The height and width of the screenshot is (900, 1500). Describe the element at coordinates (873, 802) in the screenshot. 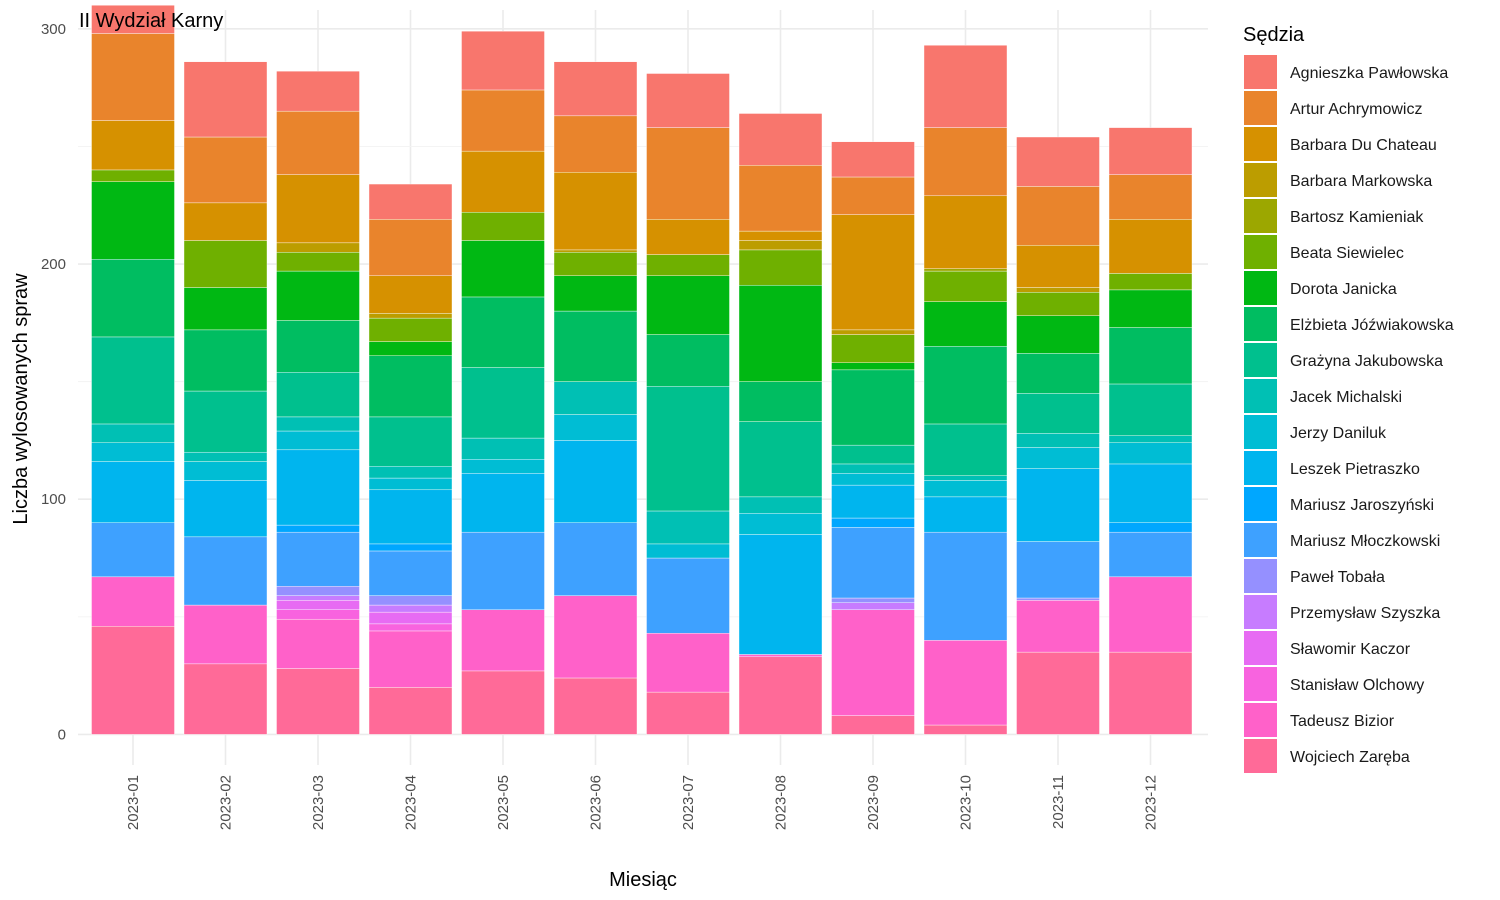

I see `x-tick-label: 2023-09` at that location.